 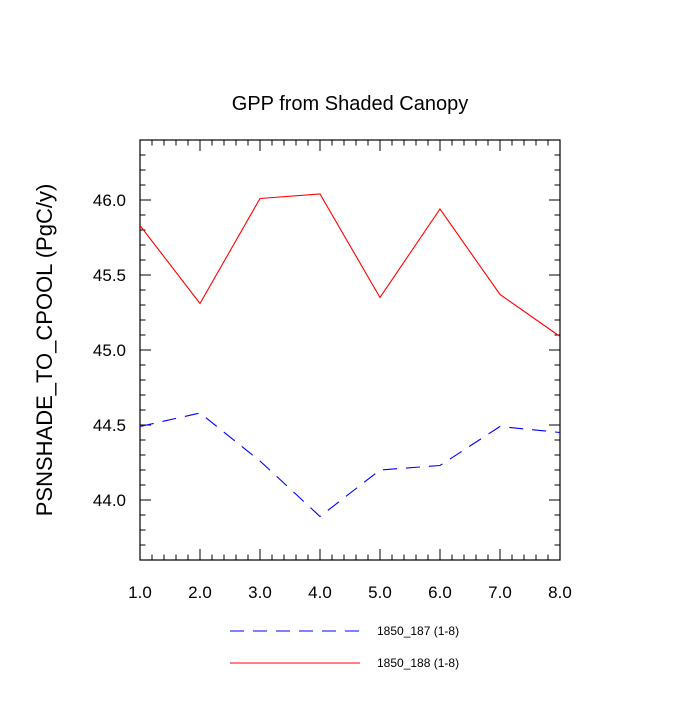 I want to click on x-tick-label: 2.0, so click(x=200, y=592).